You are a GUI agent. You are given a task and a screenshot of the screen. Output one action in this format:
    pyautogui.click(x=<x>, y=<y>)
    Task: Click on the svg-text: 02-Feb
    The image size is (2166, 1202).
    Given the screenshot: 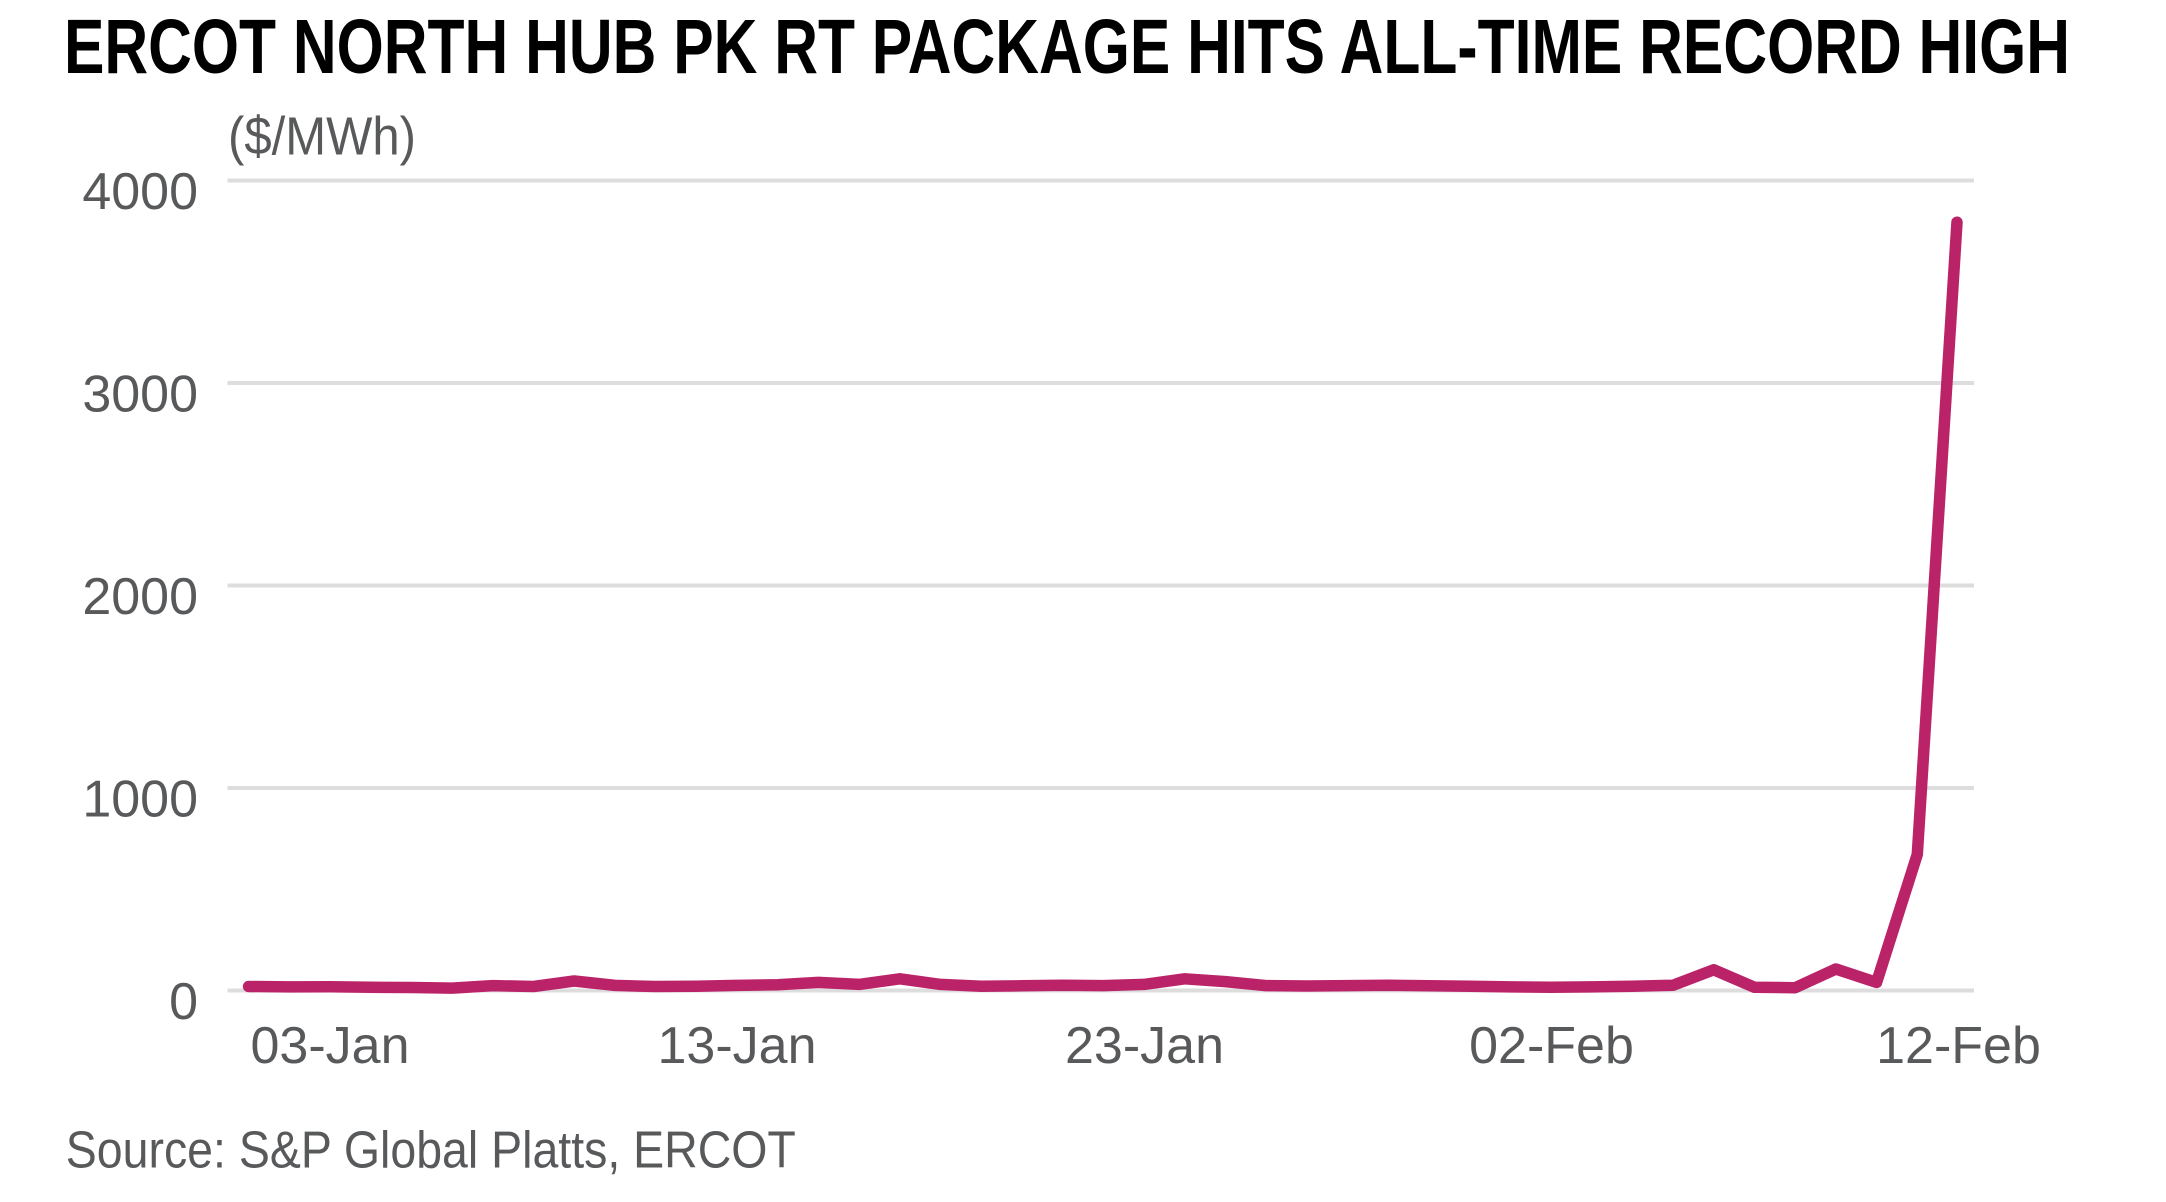 What is the action you would take?
    pyautogui.click(x=1551, y=1046)
    